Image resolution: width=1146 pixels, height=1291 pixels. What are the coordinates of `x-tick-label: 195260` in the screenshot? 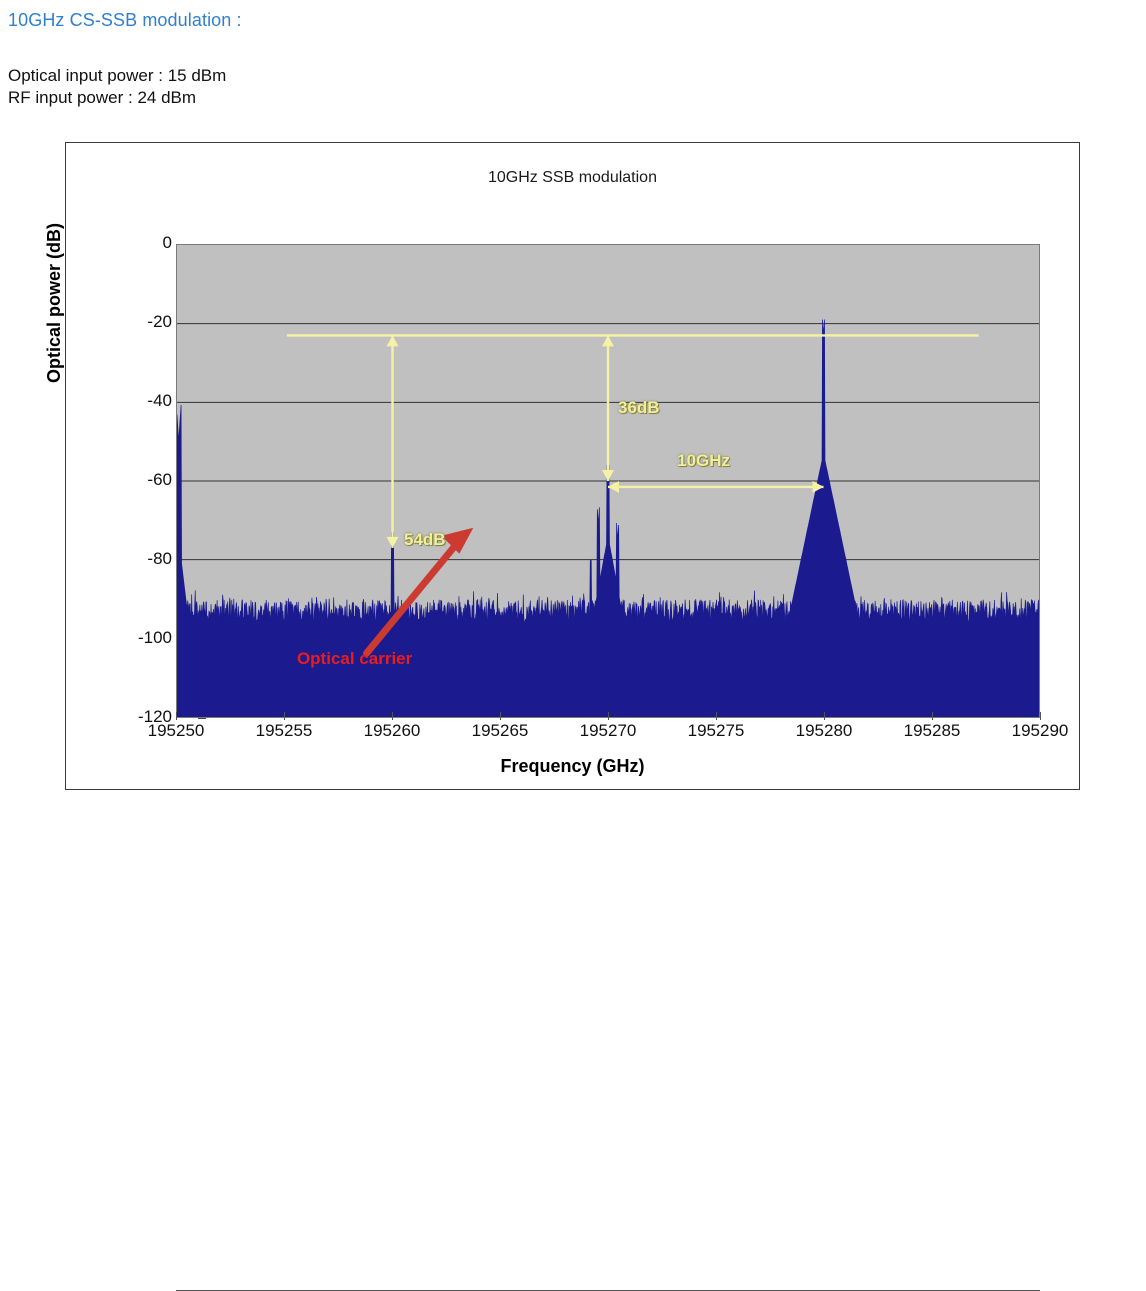 It's located at (392, 730).